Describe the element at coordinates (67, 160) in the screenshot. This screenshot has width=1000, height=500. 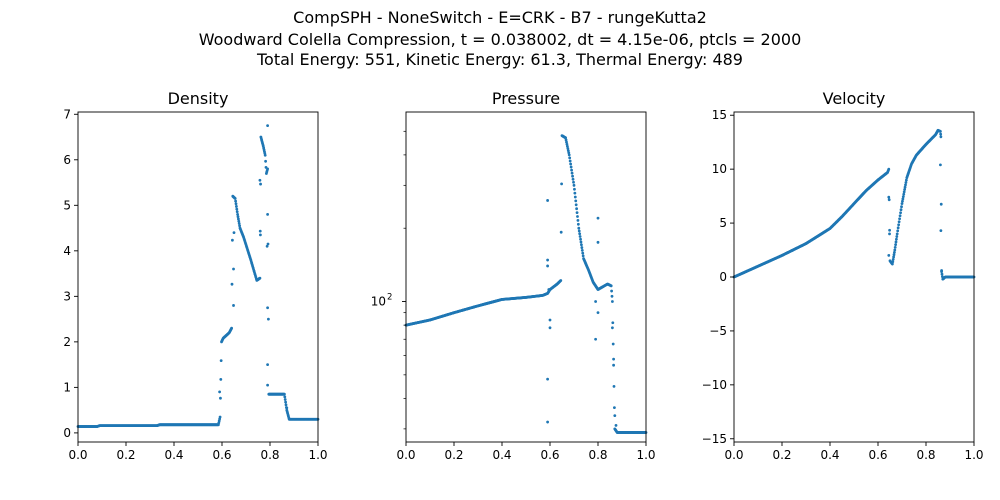
I see `y-tick-label: 6` at that location.